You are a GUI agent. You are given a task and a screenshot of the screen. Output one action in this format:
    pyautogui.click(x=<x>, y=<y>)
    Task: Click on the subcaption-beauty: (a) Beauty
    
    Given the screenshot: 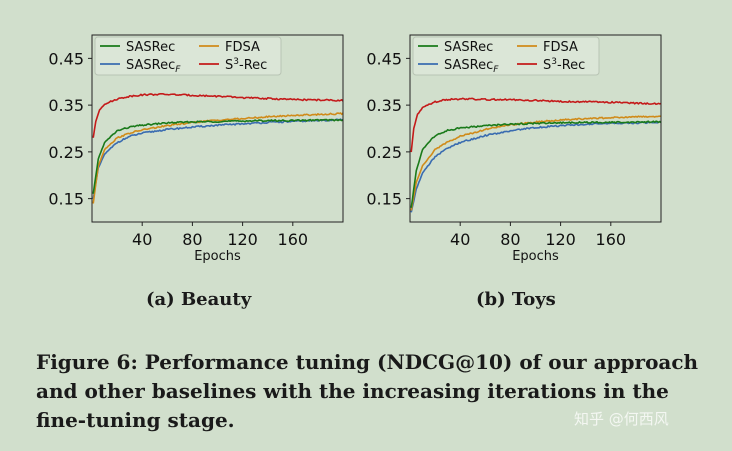 What is the action you would take?
    pyautogui.click(x=199, y=299)
    